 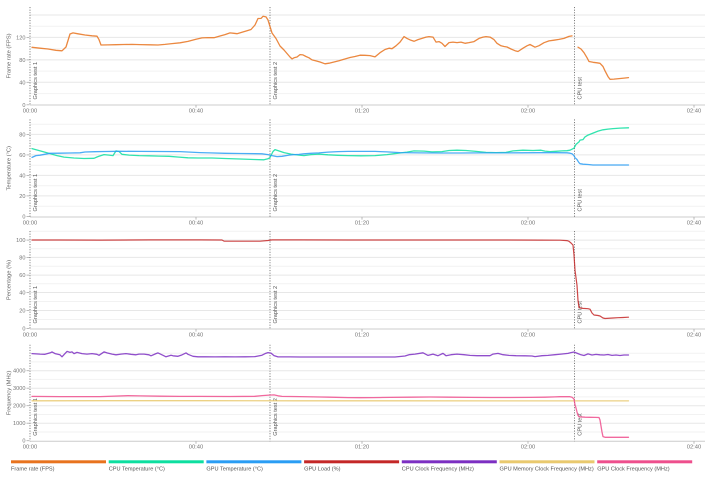 I want to click on svg-text: Temperature (°C), so click(x=10, y=168).